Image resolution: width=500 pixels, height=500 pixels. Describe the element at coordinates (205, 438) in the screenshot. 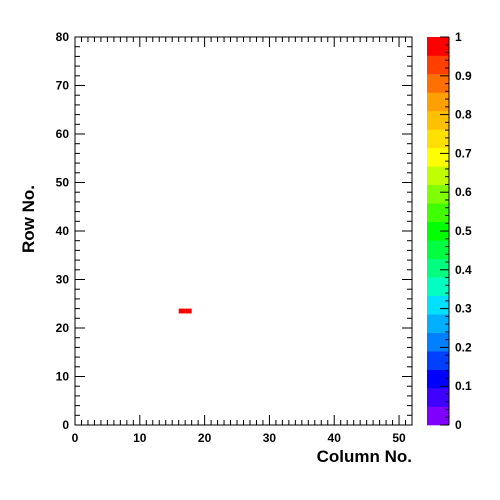

I see `x-tick-label: 20` at that location.